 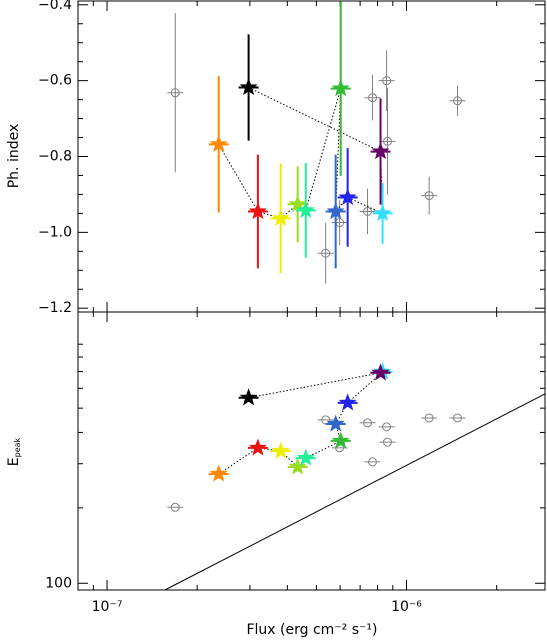 What do you see at coordinates (55, 6) in the screenshot?
I see `y-tick-label: −0.4` at bounding box center [55, 6].